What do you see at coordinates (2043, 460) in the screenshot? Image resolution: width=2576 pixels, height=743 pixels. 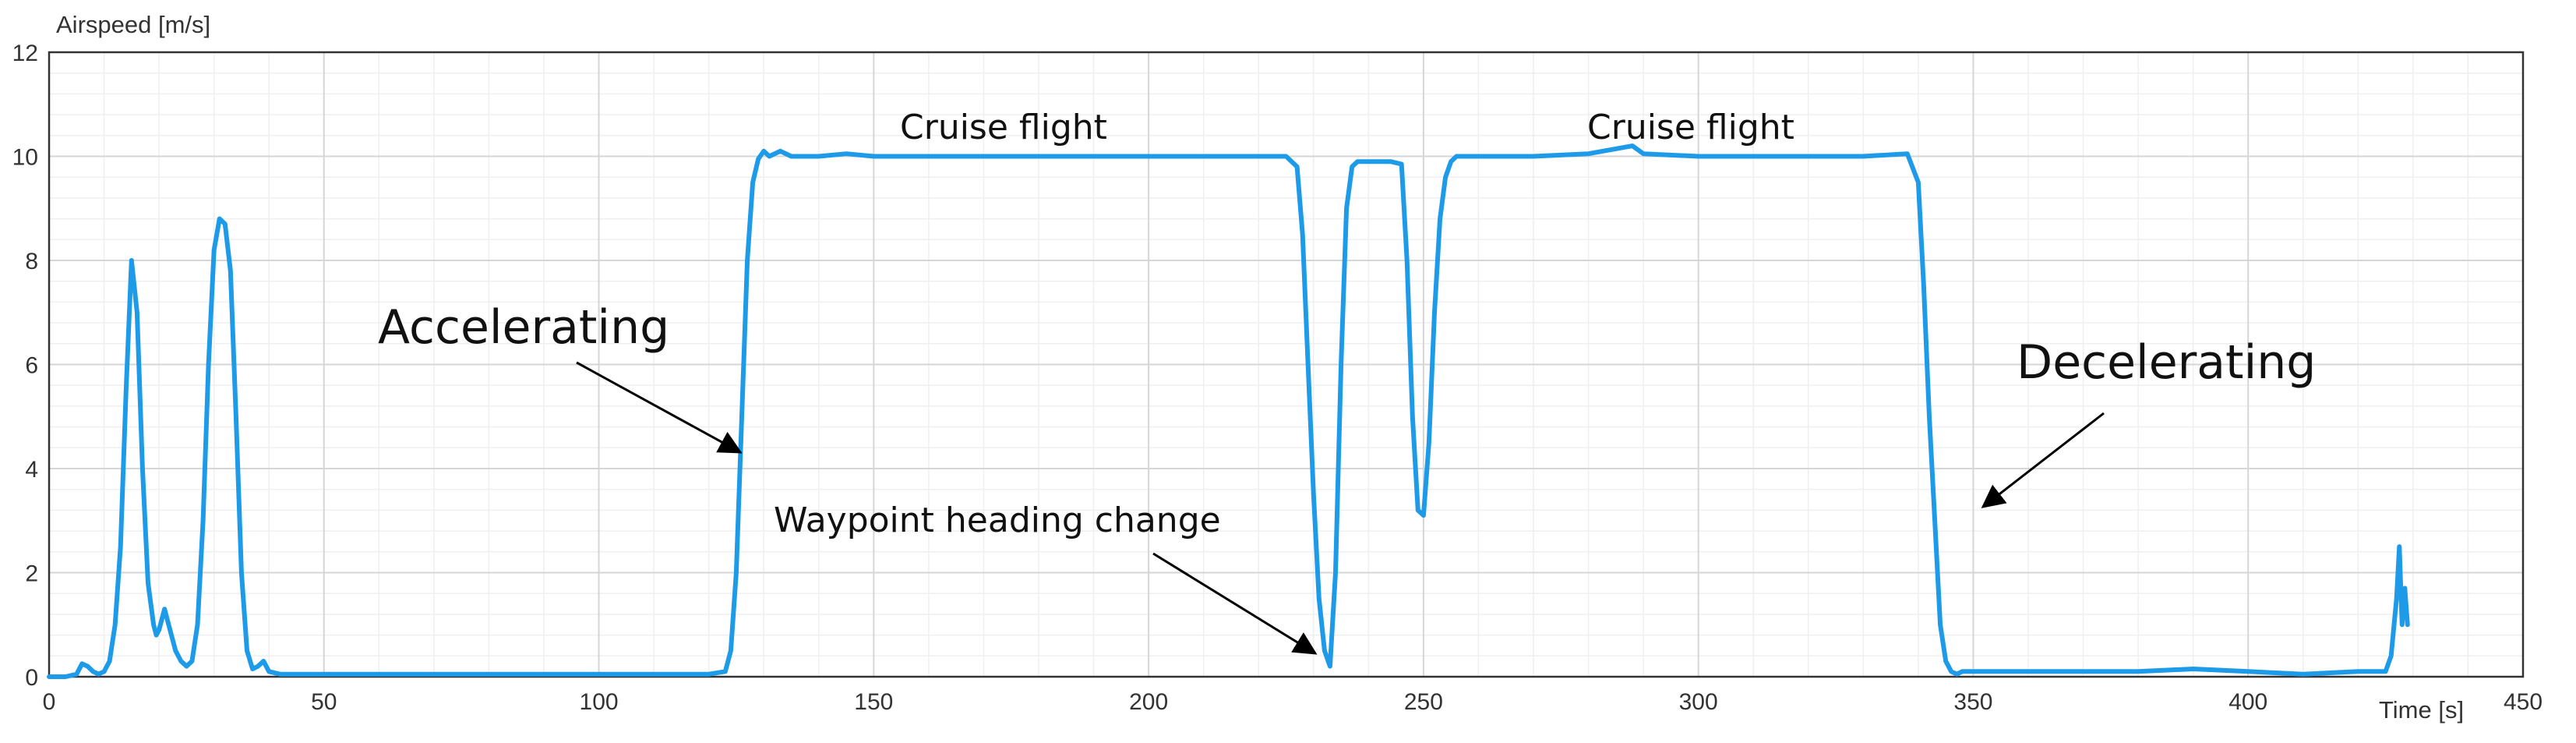 I see `annotation-decelerating-arrow` at bounding box center [2043, 460].